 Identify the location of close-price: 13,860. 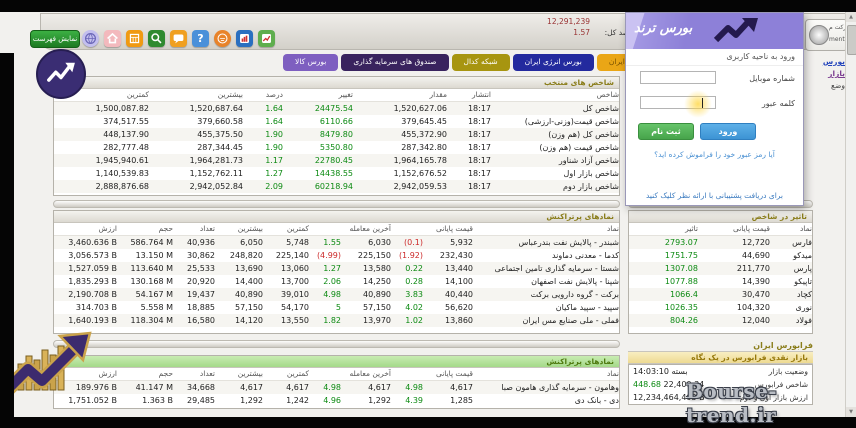
(459, 320).